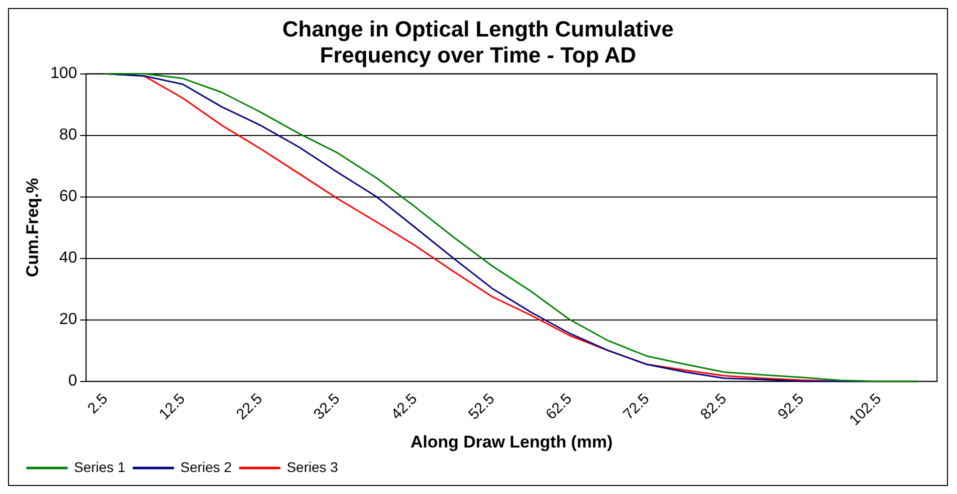 Image resolution: width=957 pixels, height=494 pixels. I want to click on y-tick-label: 0, so click(73, 381).